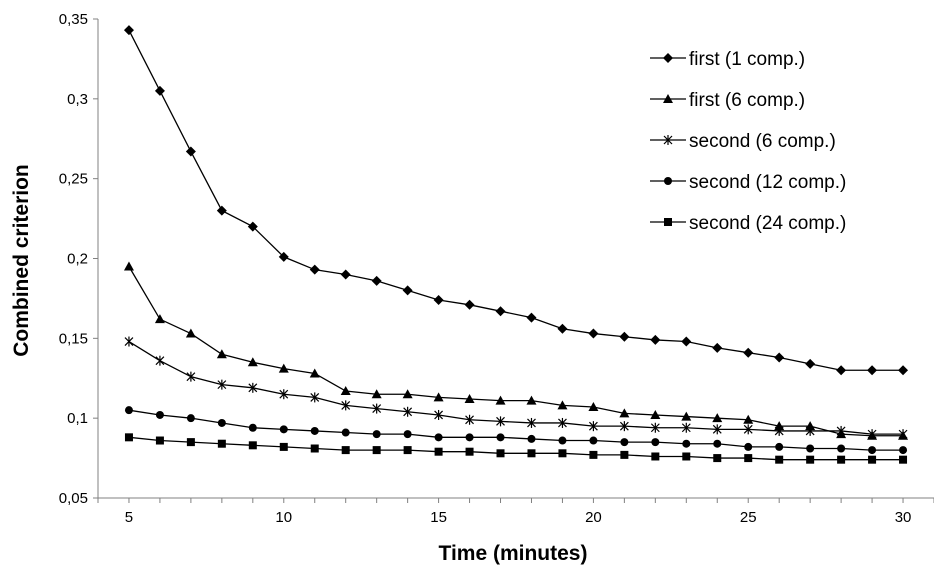 The image size is (934, 568). Describe the element at coordinates (73, 179) in the screenshot. I see `y-tick-label: 0,25` at that location.